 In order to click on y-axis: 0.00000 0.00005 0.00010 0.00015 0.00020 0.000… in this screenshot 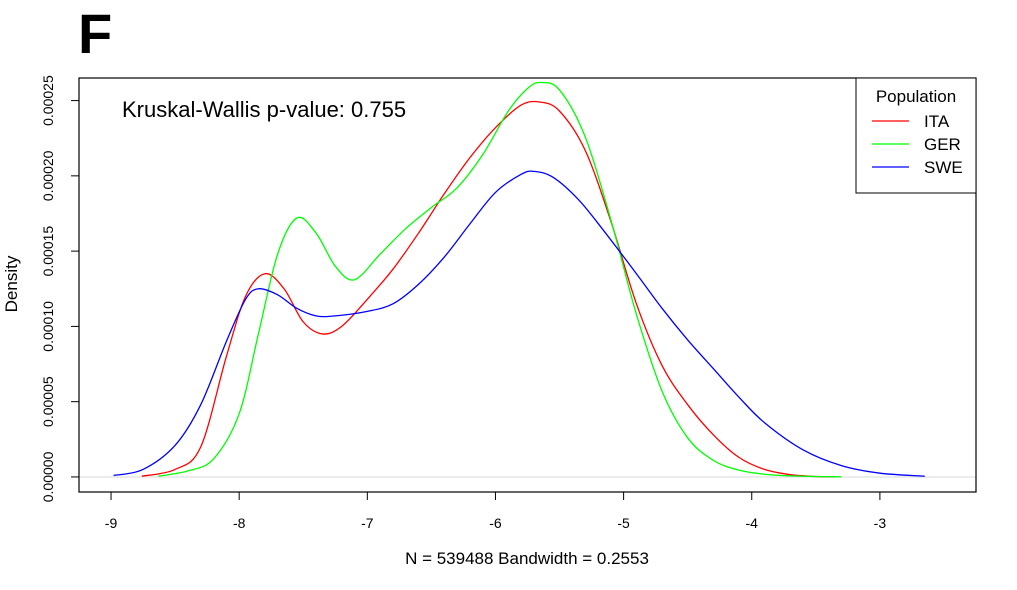, I will do `click(60, 288)`.